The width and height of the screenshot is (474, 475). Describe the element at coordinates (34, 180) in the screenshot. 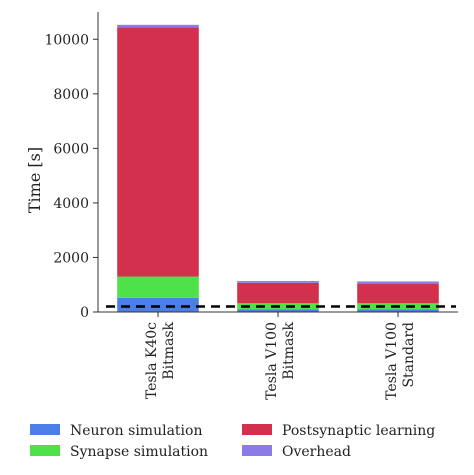

I see `y-axis-title: Time [s]` at that location.